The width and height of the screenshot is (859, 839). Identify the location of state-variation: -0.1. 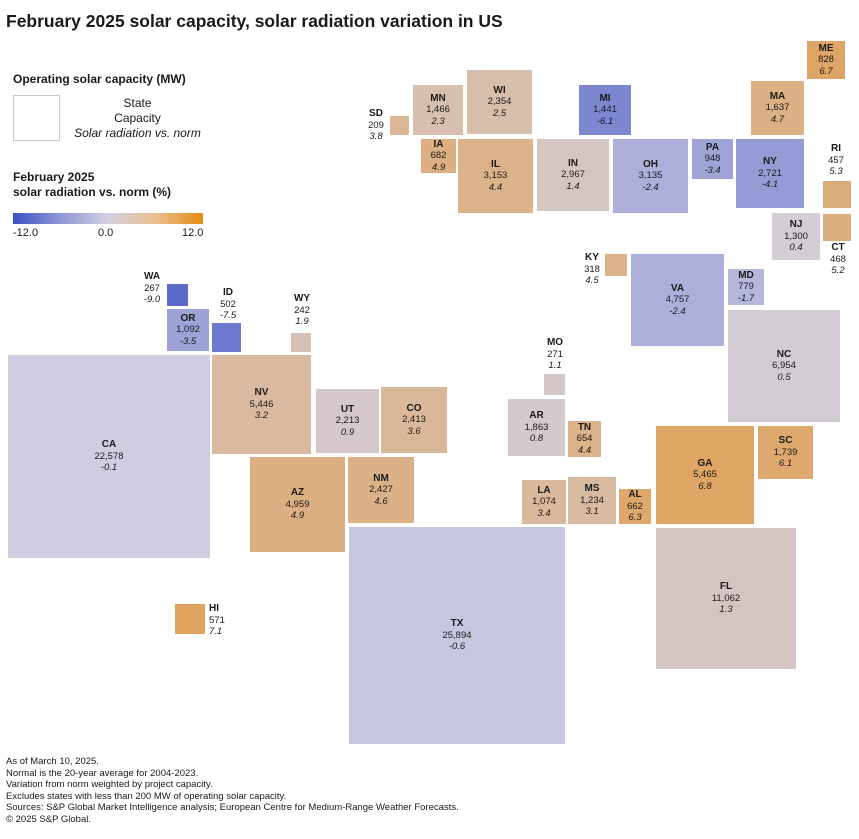
(109, 467).